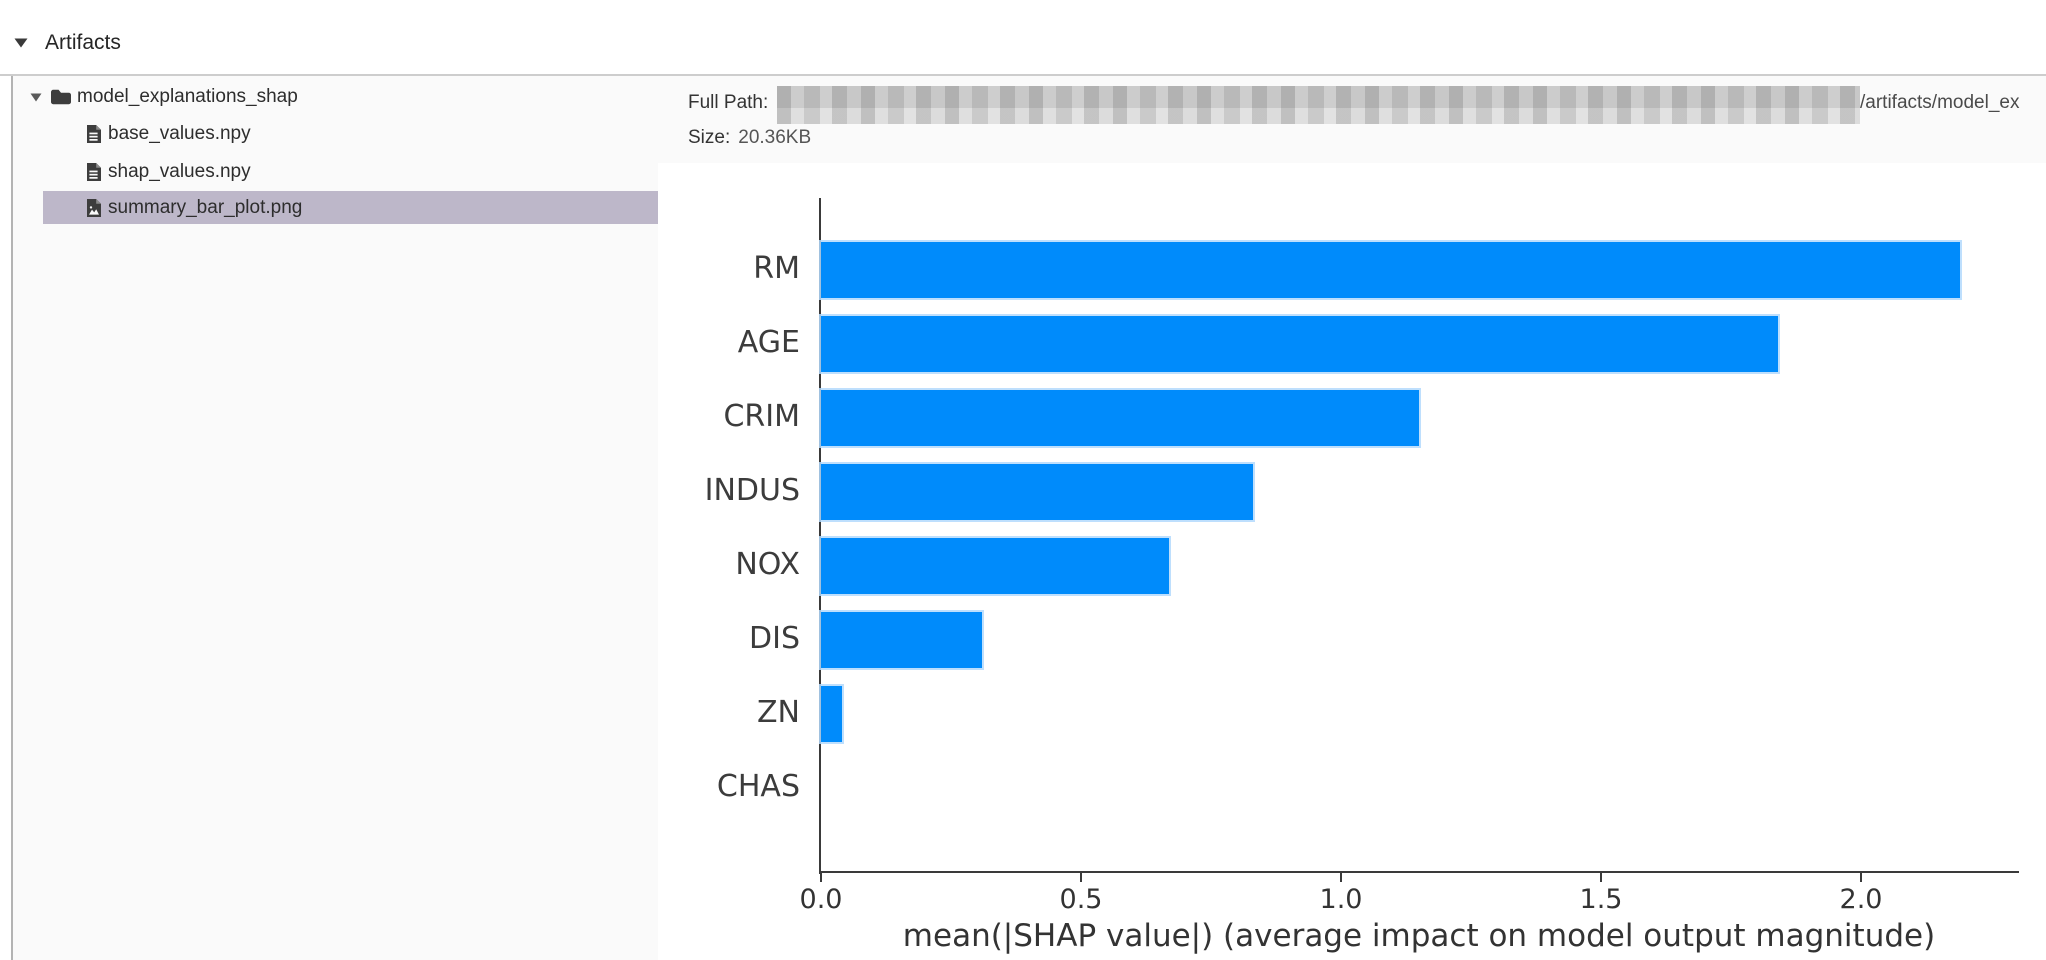  I want to click on x-tick-mark-1.5, so click(1601, 877).